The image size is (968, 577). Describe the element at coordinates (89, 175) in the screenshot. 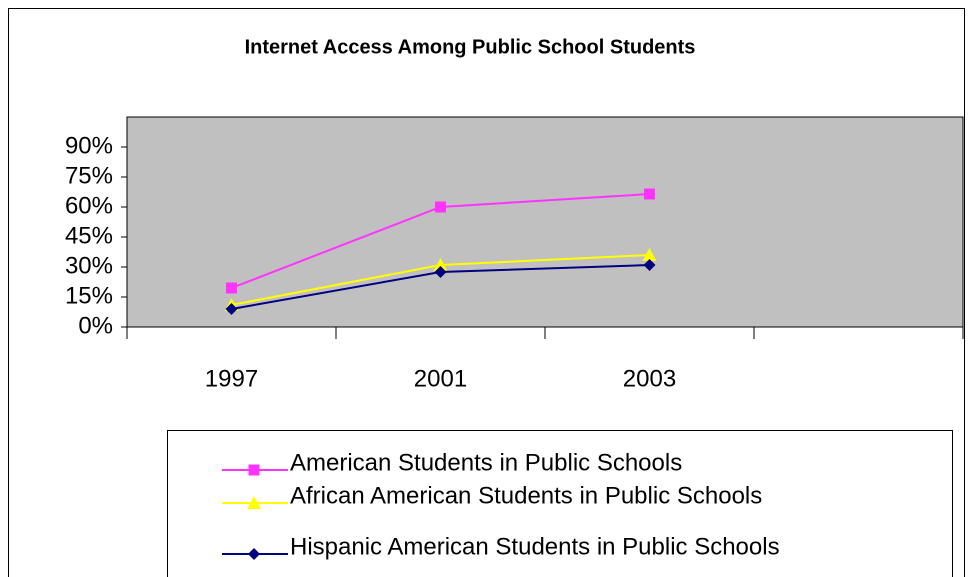

I see `y-tick-label: 75%` at that location.